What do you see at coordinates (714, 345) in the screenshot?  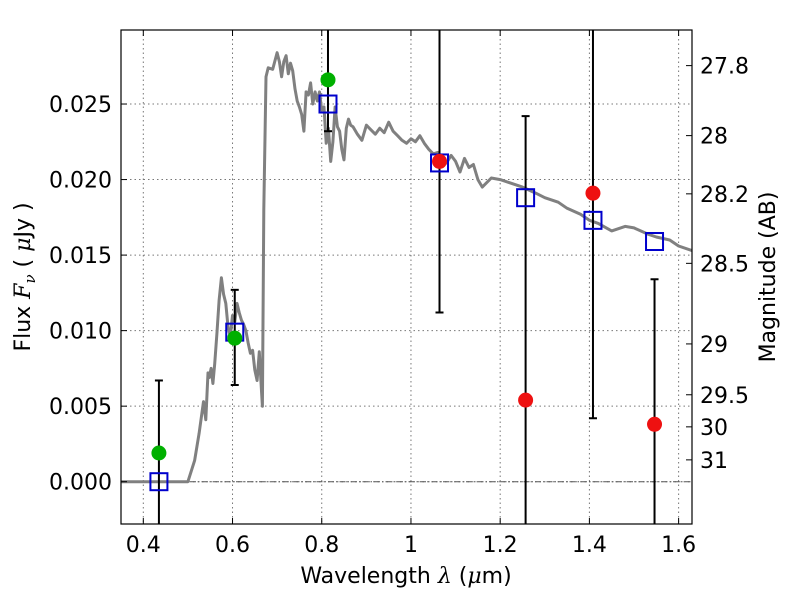 I see `magnitude-tick-label: 29` at bounding box center [714, 345].